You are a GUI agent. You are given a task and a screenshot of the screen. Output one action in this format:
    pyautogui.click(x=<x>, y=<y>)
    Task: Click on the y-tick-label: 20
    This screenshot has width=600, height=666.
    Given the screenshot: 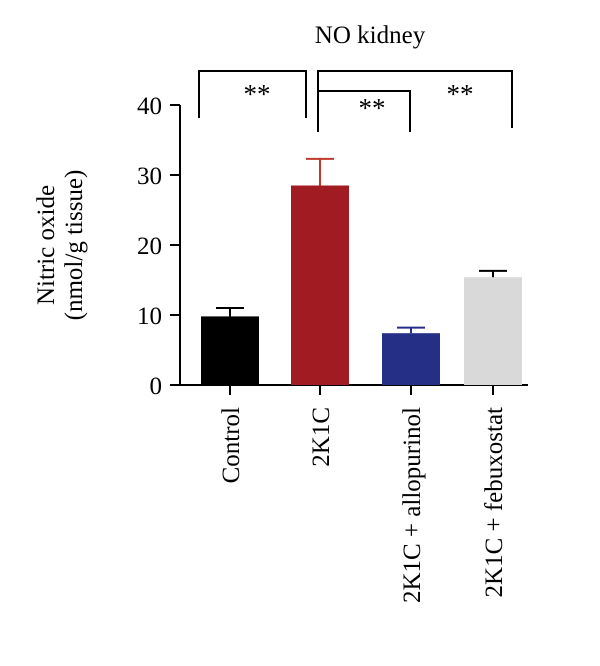 What is the action you would take?
    pyautogui.click(x=149, y=246)
    